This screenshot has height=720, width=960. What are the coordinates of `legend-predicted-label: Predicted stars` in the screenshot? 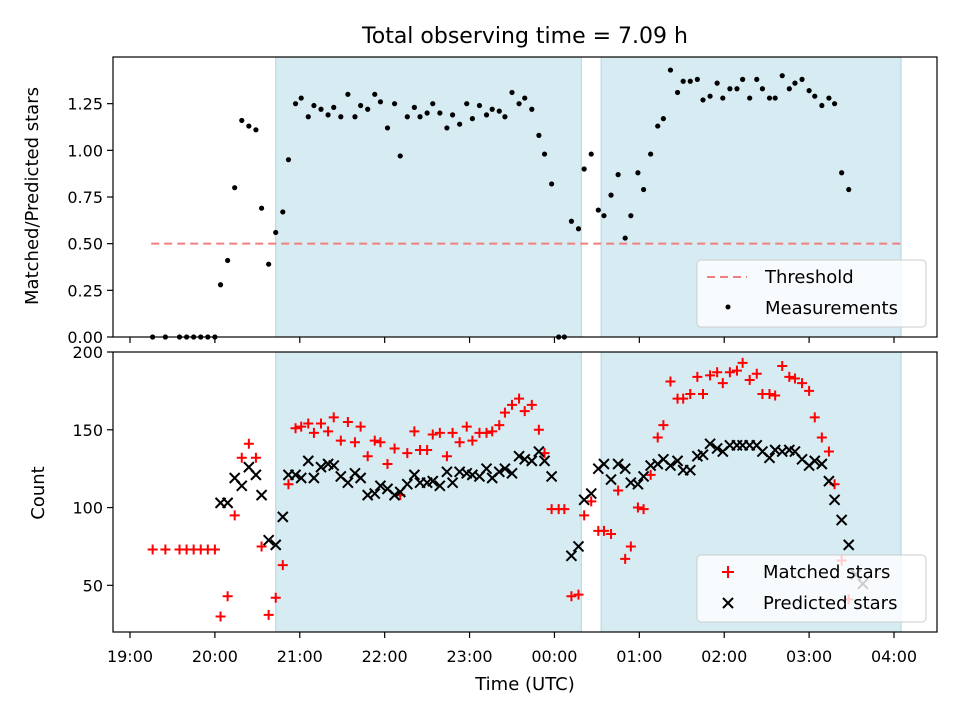 It's located at (830, 603).